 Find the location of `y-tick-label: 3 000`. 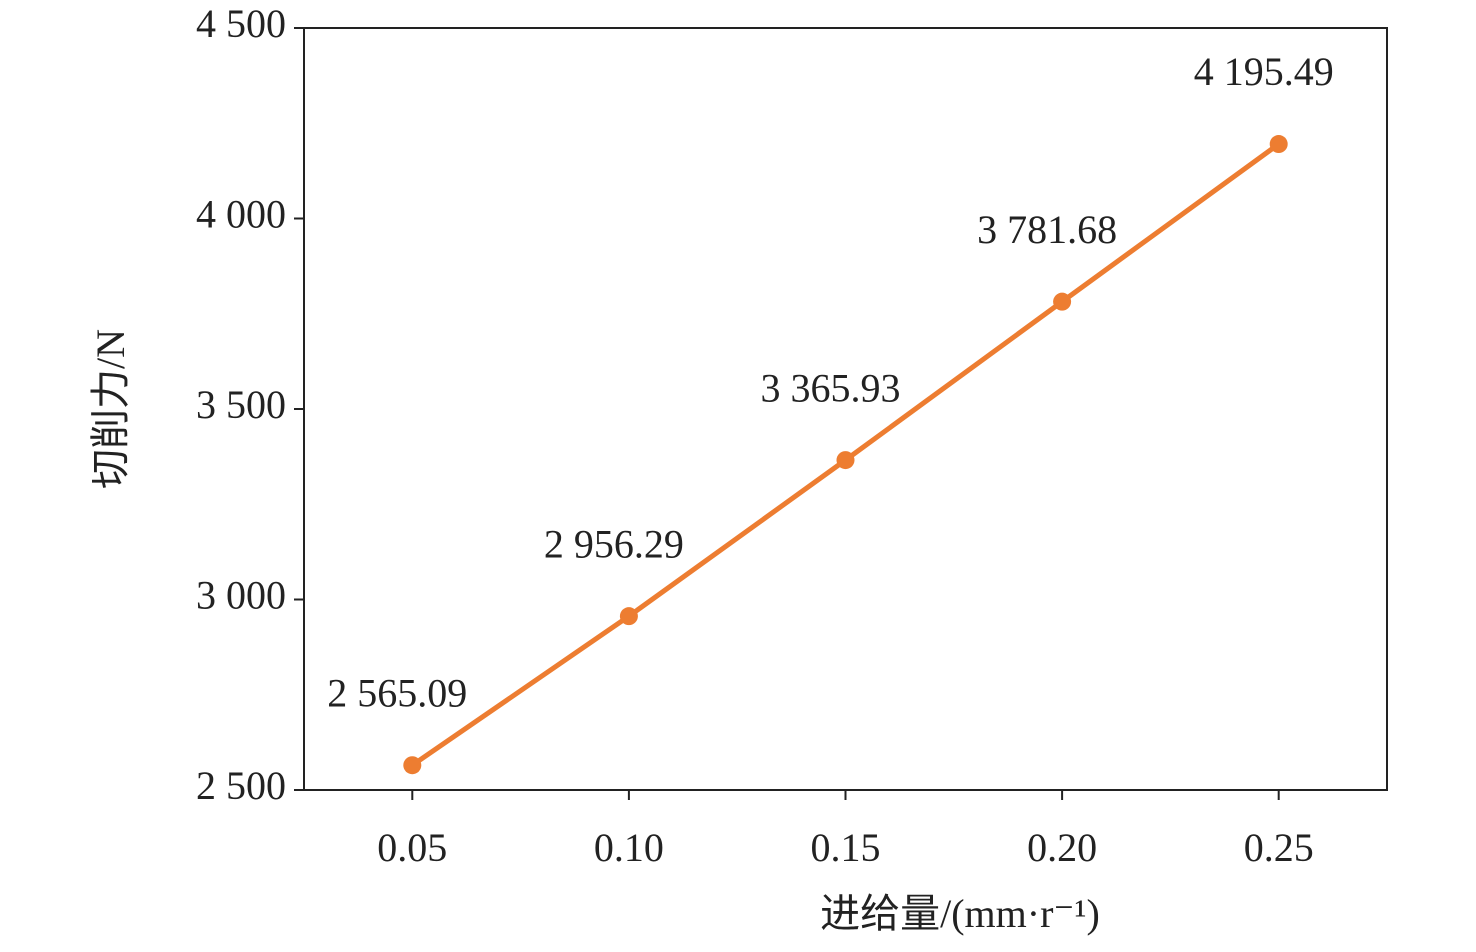

y-tick-label: 3 000 is located at coordinates (241, 595).